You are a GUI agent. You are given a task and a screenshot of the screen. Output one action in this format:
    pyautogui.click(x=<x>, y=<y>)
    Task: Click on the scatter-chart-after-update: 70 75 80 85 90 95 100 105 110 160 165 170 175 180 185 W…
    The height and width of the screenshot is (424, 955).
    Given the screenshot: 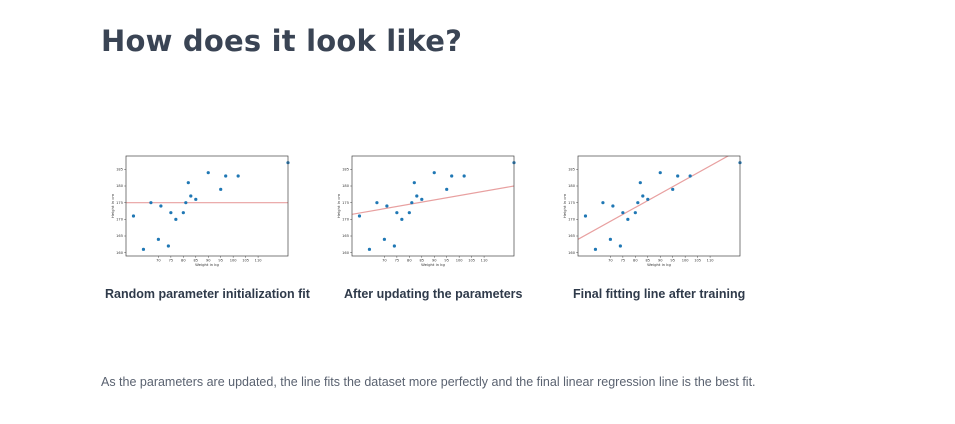 What is the action you would take?
    pyautogui.click(x=426, y=211)
    